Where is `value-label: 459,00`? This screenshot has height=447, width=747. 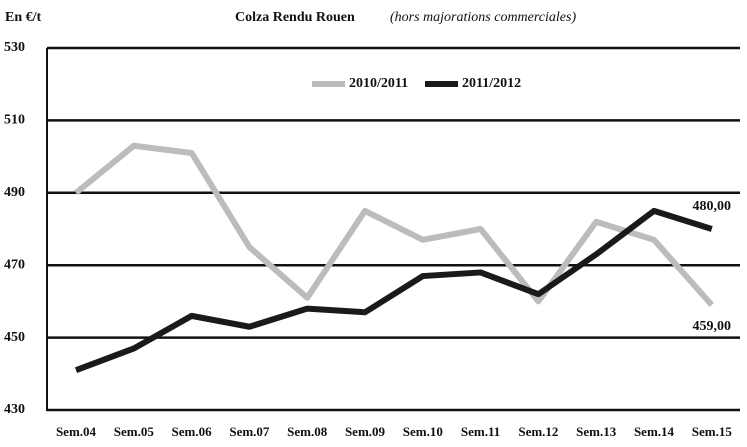
value-label: 459,00 is located at coordinates (712, 326).